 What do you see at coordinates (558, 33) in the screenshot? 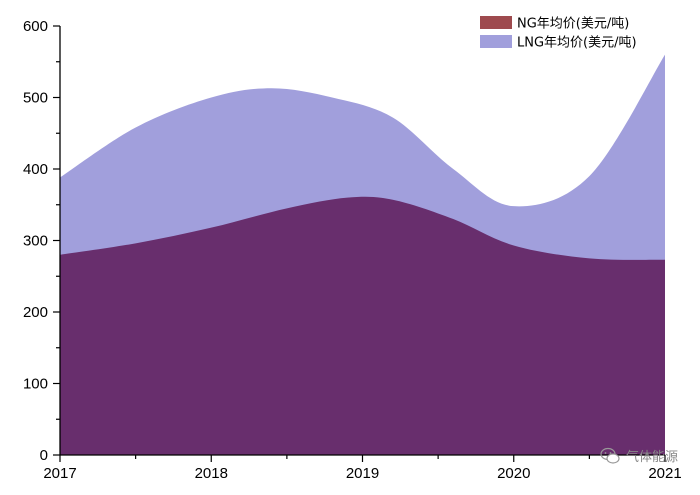
I see `legend: NG年均价(美元/吨) LNG年均价(美元/吨)` at bounding box center [558, 33].